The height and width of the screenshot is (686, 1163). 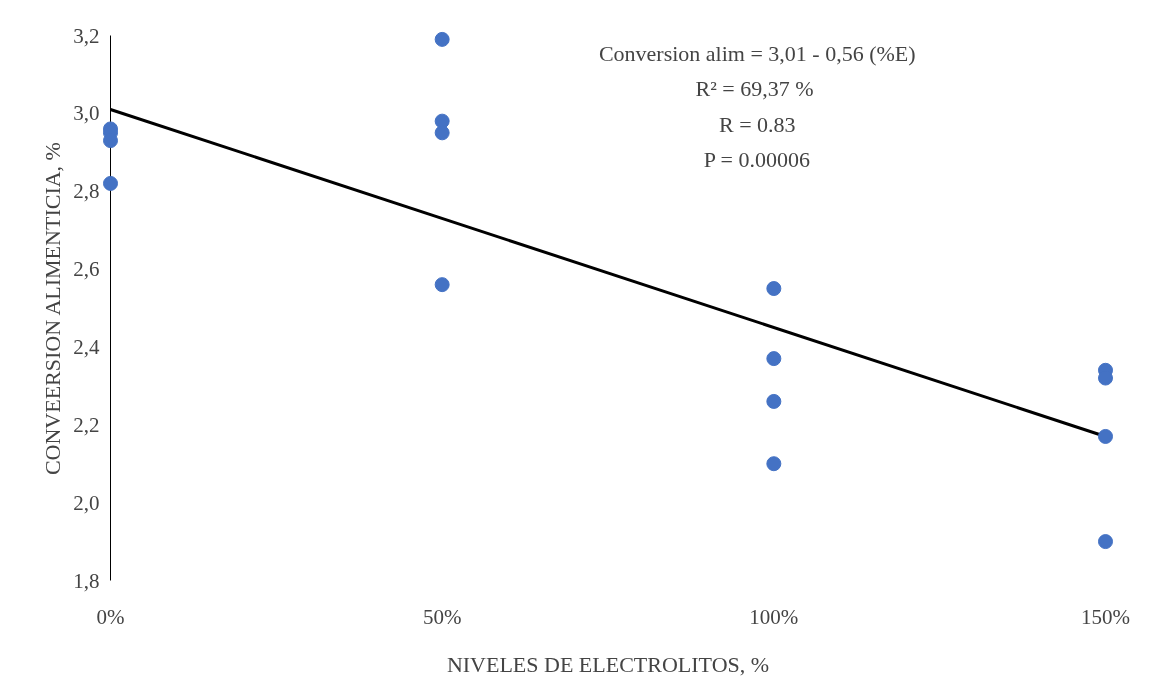 What do you see at coordinates (86, 346) in the screenshot?
I see `y-tick-label: 2,4` at bounding box center [86, 346].